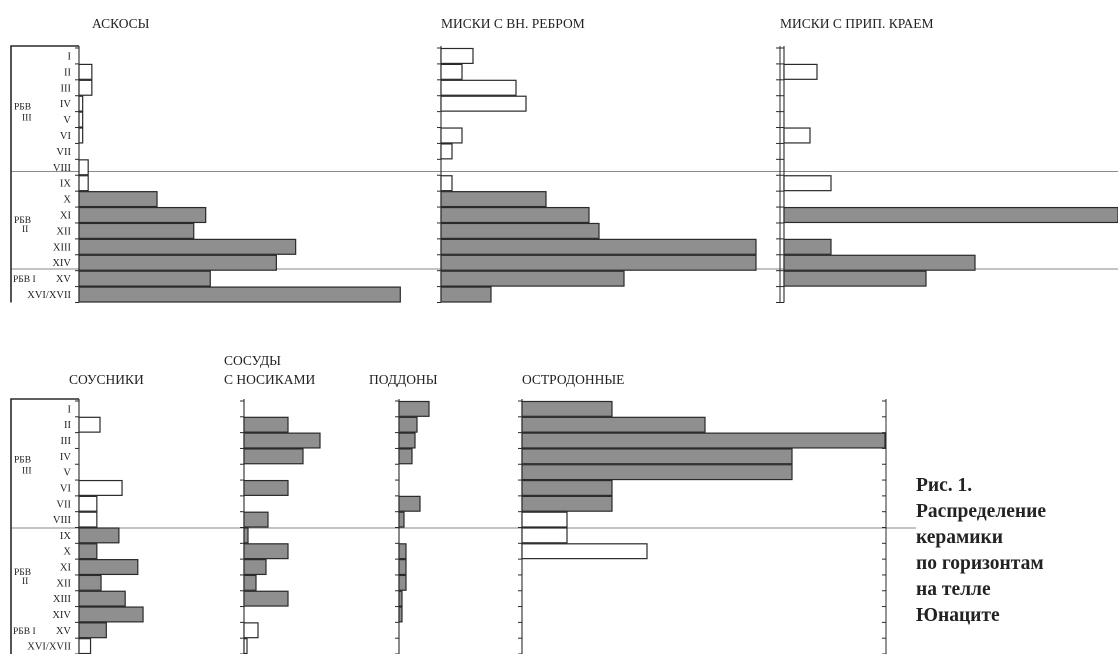 The width and height of the screenshot is (1118, 654). I want to click on horizon-label: XIV, so click(61, 263).